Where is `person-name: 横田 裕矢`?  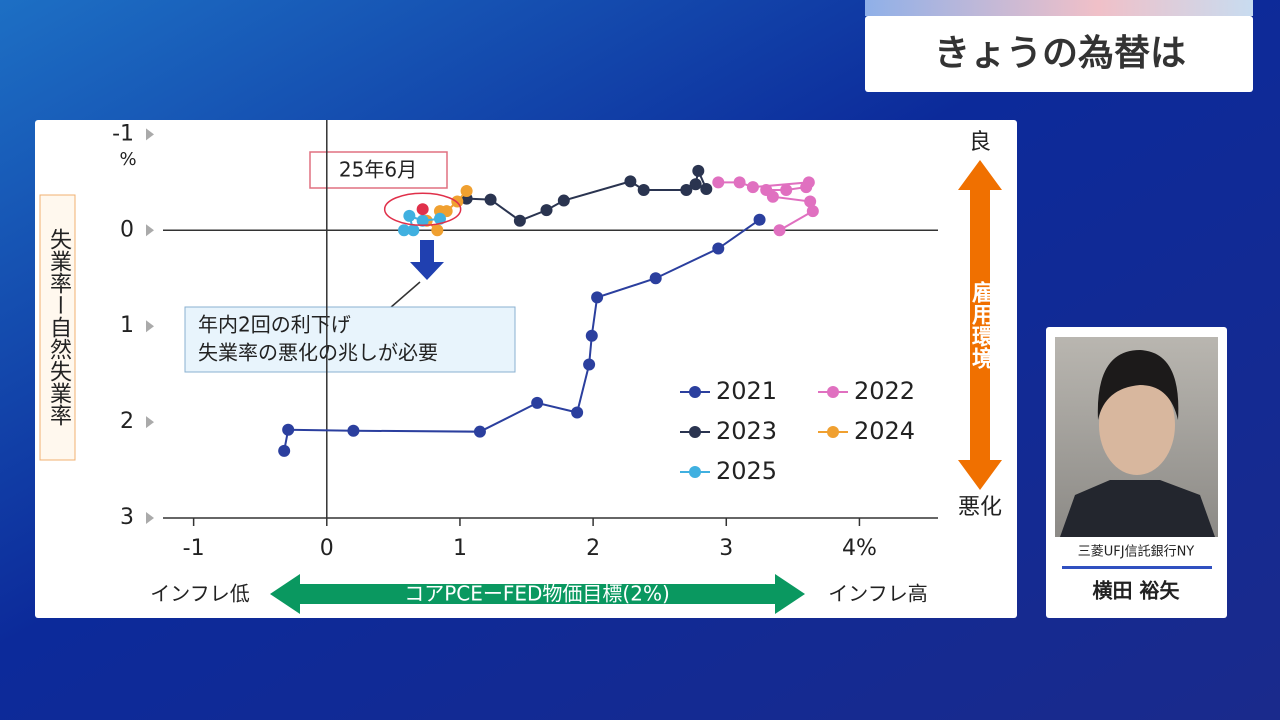 person-name: 横田 裕矢 is located at coordinates (1137, 591).